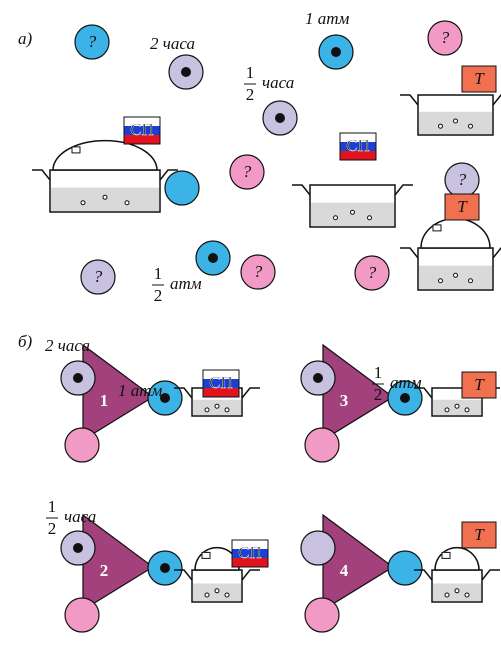 This screenshot has width=501, height=657. Describe the element at coordinates (104, 570) in the screenshot. I see `panel-number: 2` at that location.